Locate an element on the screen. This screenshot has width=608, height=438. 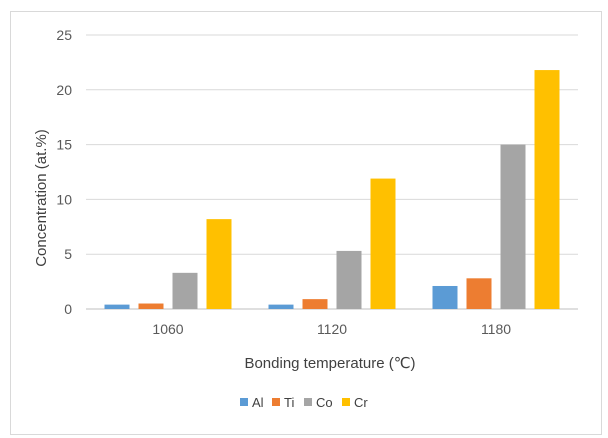
y-tick-label: 0 is located at coordinates (68, 309).